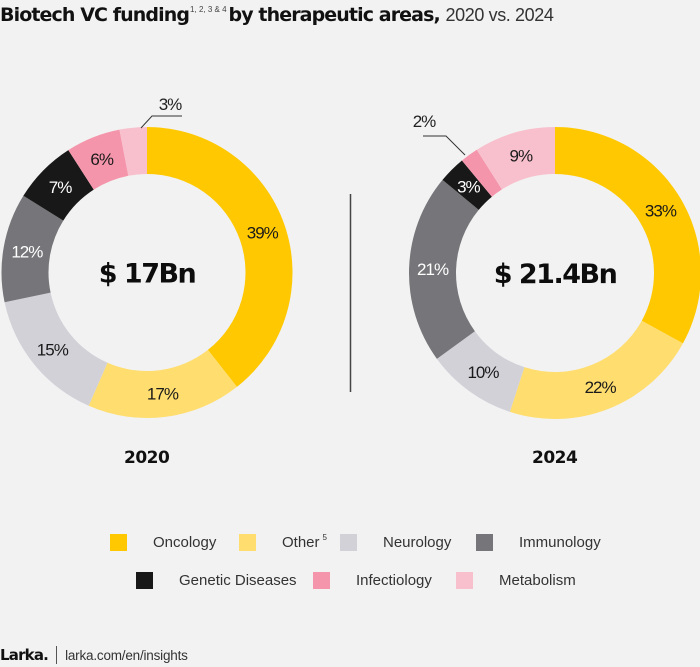  Describe the element at coordinates (163, 394) in the screenshot. I see `data-label-2020-other: 17%` at that location.